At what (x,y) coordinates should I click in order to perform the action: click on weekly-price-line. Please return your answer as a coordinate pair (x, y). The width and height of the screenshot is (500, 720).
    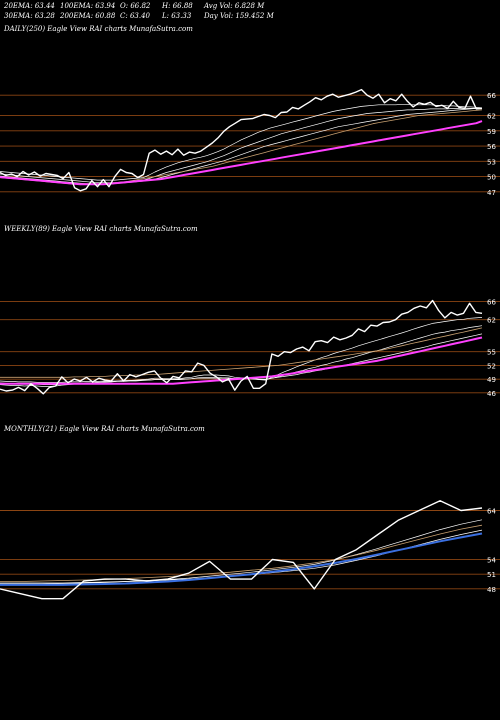
    Looking at the image, I should click on (241, 347).